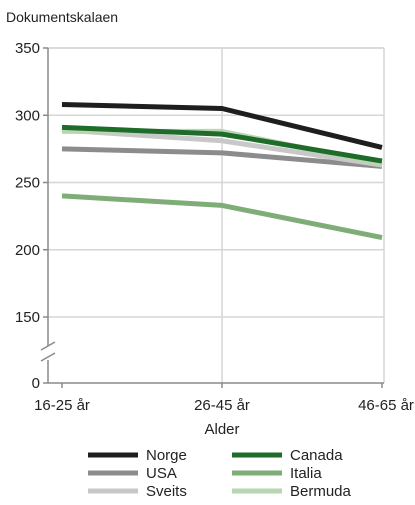 The image size is (415, 505). I want to click on y-tick-label: 150, so click(27, 317).